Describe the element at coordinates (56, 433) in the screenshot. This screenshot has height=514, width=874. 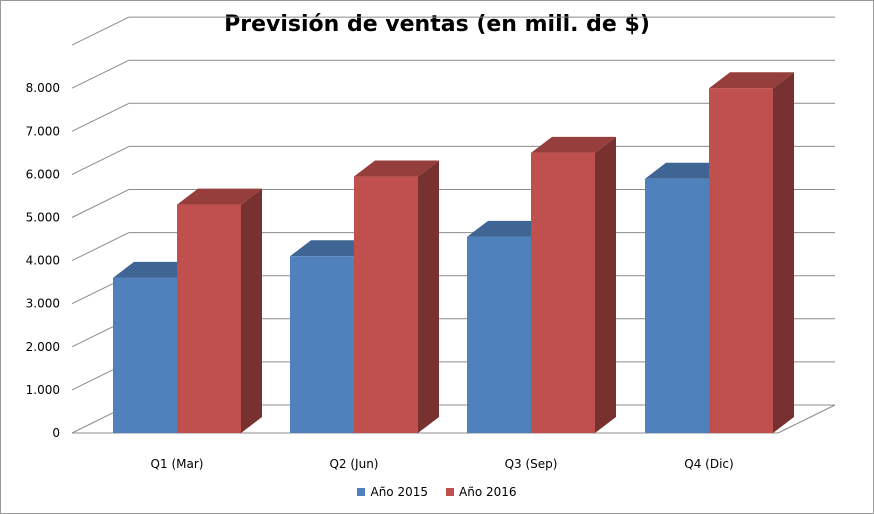
I see `y-tick-label: 0` at that location.